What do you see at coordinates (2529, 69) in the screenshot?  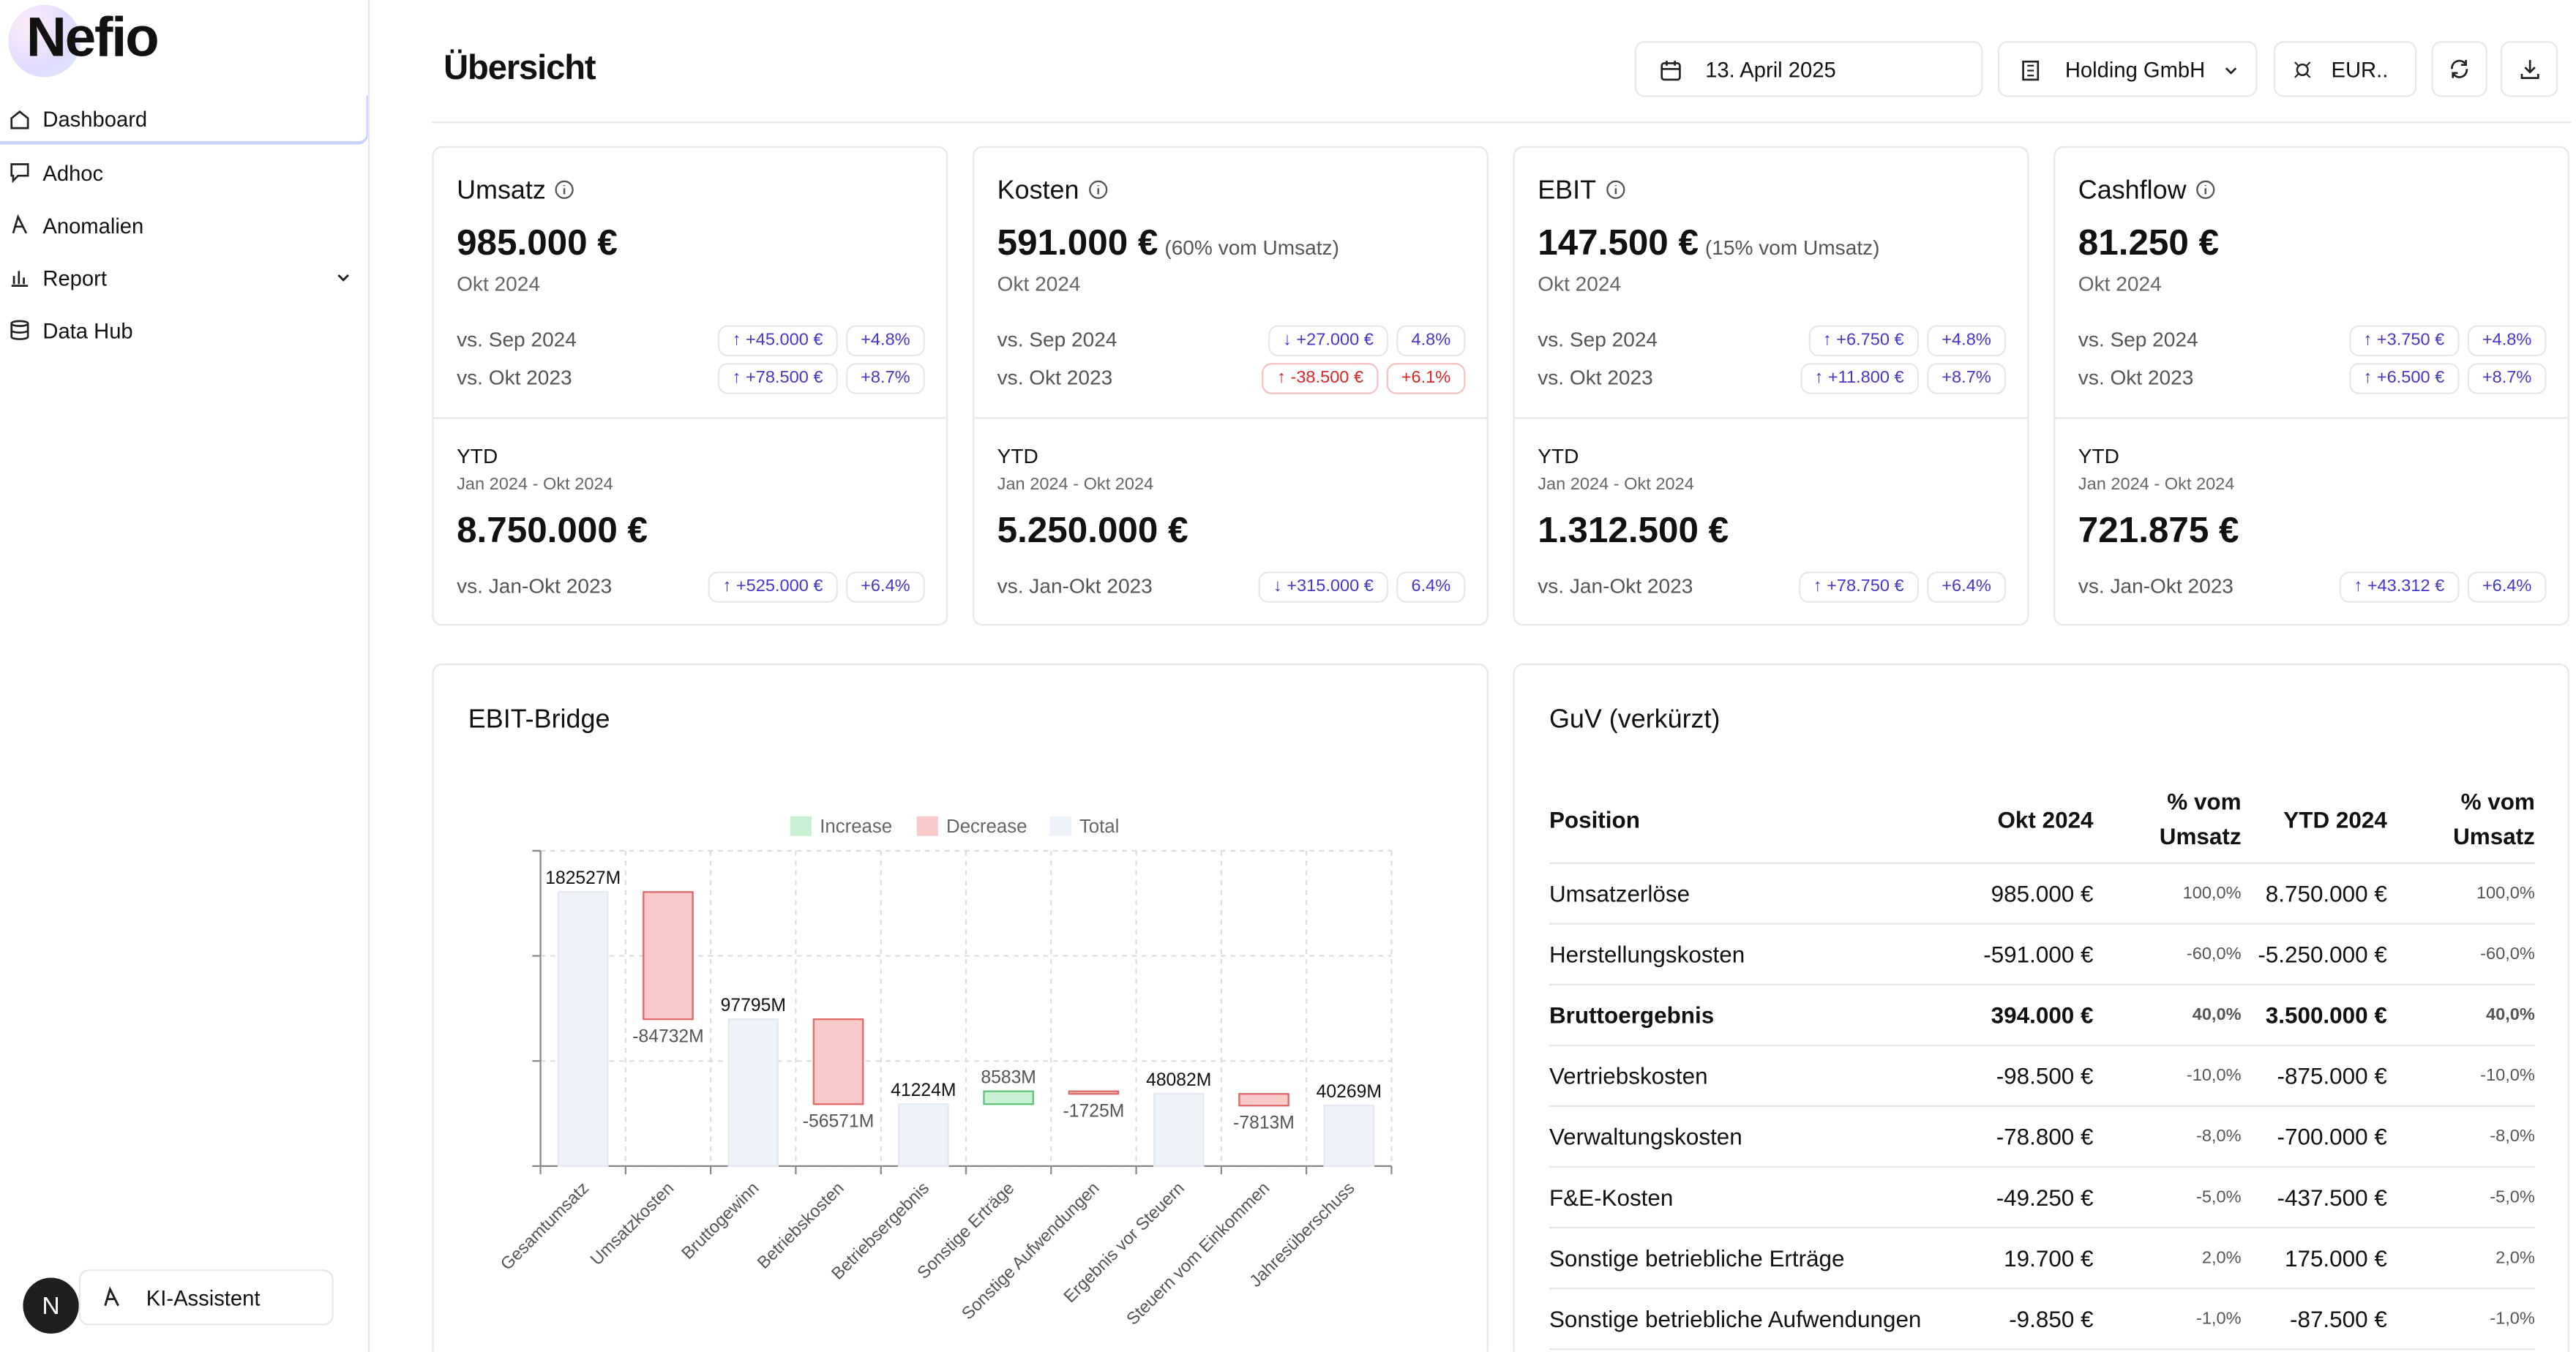 I see `download-button` at bounding box center [2529, 69].